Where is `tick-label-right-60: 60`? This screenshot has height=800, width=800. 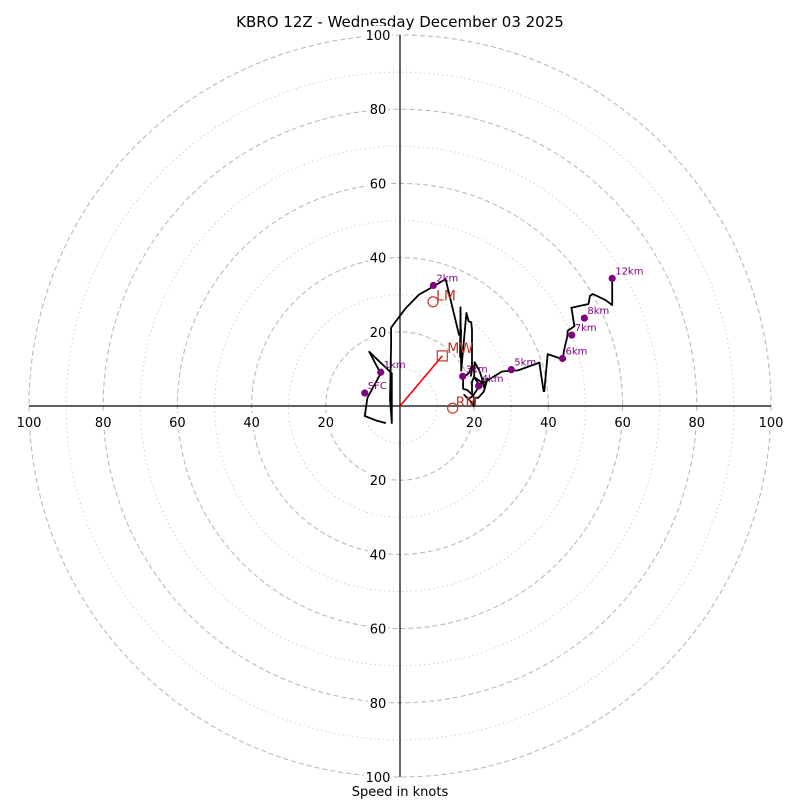 tick-label-right-60: 60 is located at coordinates (622, 423).